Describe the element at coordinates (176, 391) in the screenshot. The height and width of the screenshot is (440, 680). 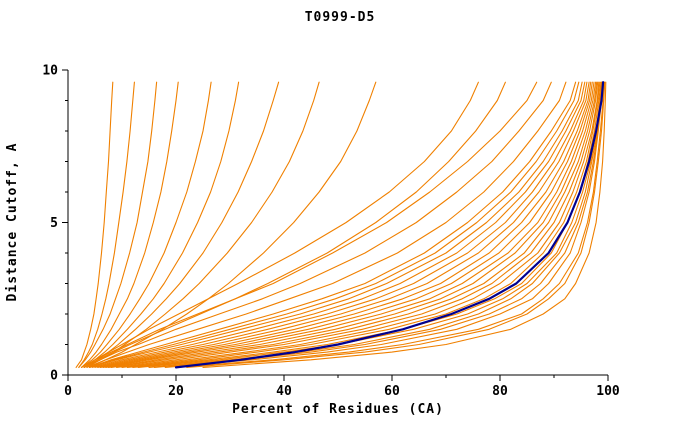
I see `x-tick-label: 20` at that location.